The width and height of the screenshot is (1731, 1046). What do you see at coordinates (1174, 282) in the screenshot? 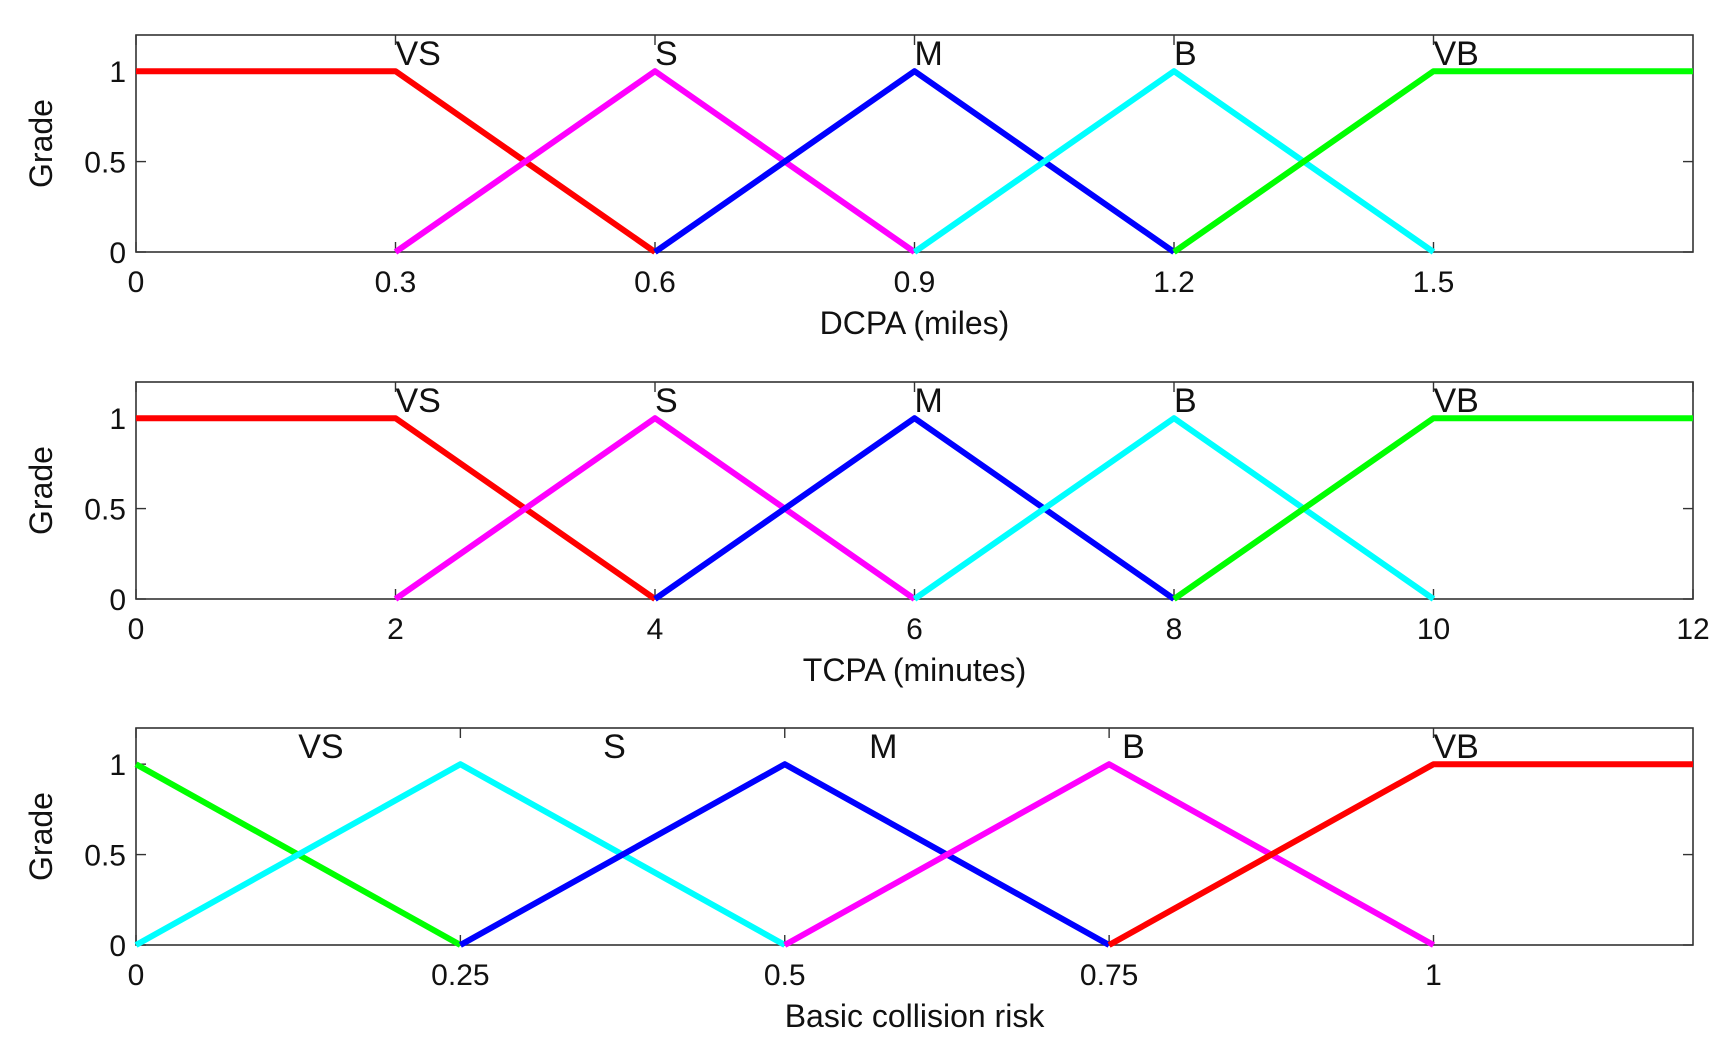
I see `x-tick-label: 1.2` at bounding box center [1174, 282].